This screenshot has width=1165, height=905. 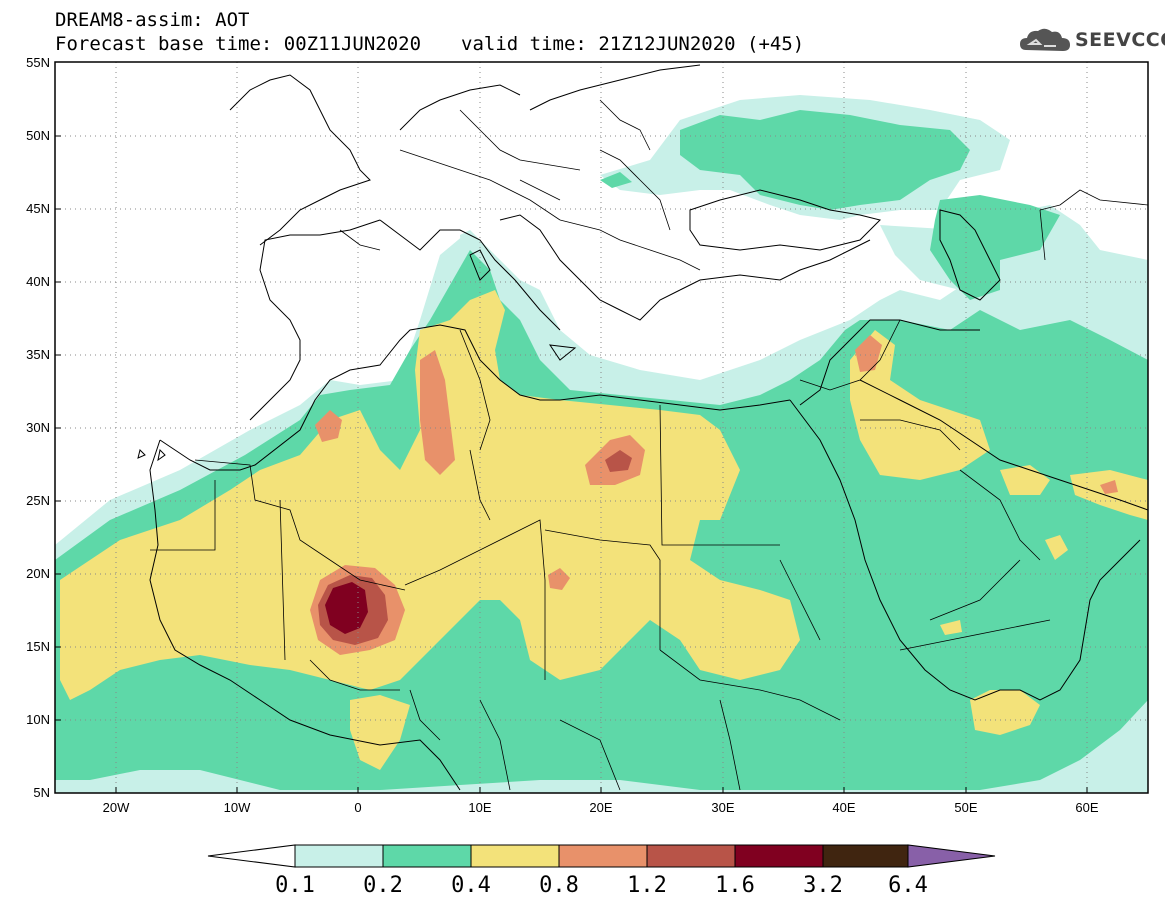 I want to click on lat-label: 35N, so click(x=38, y=354).